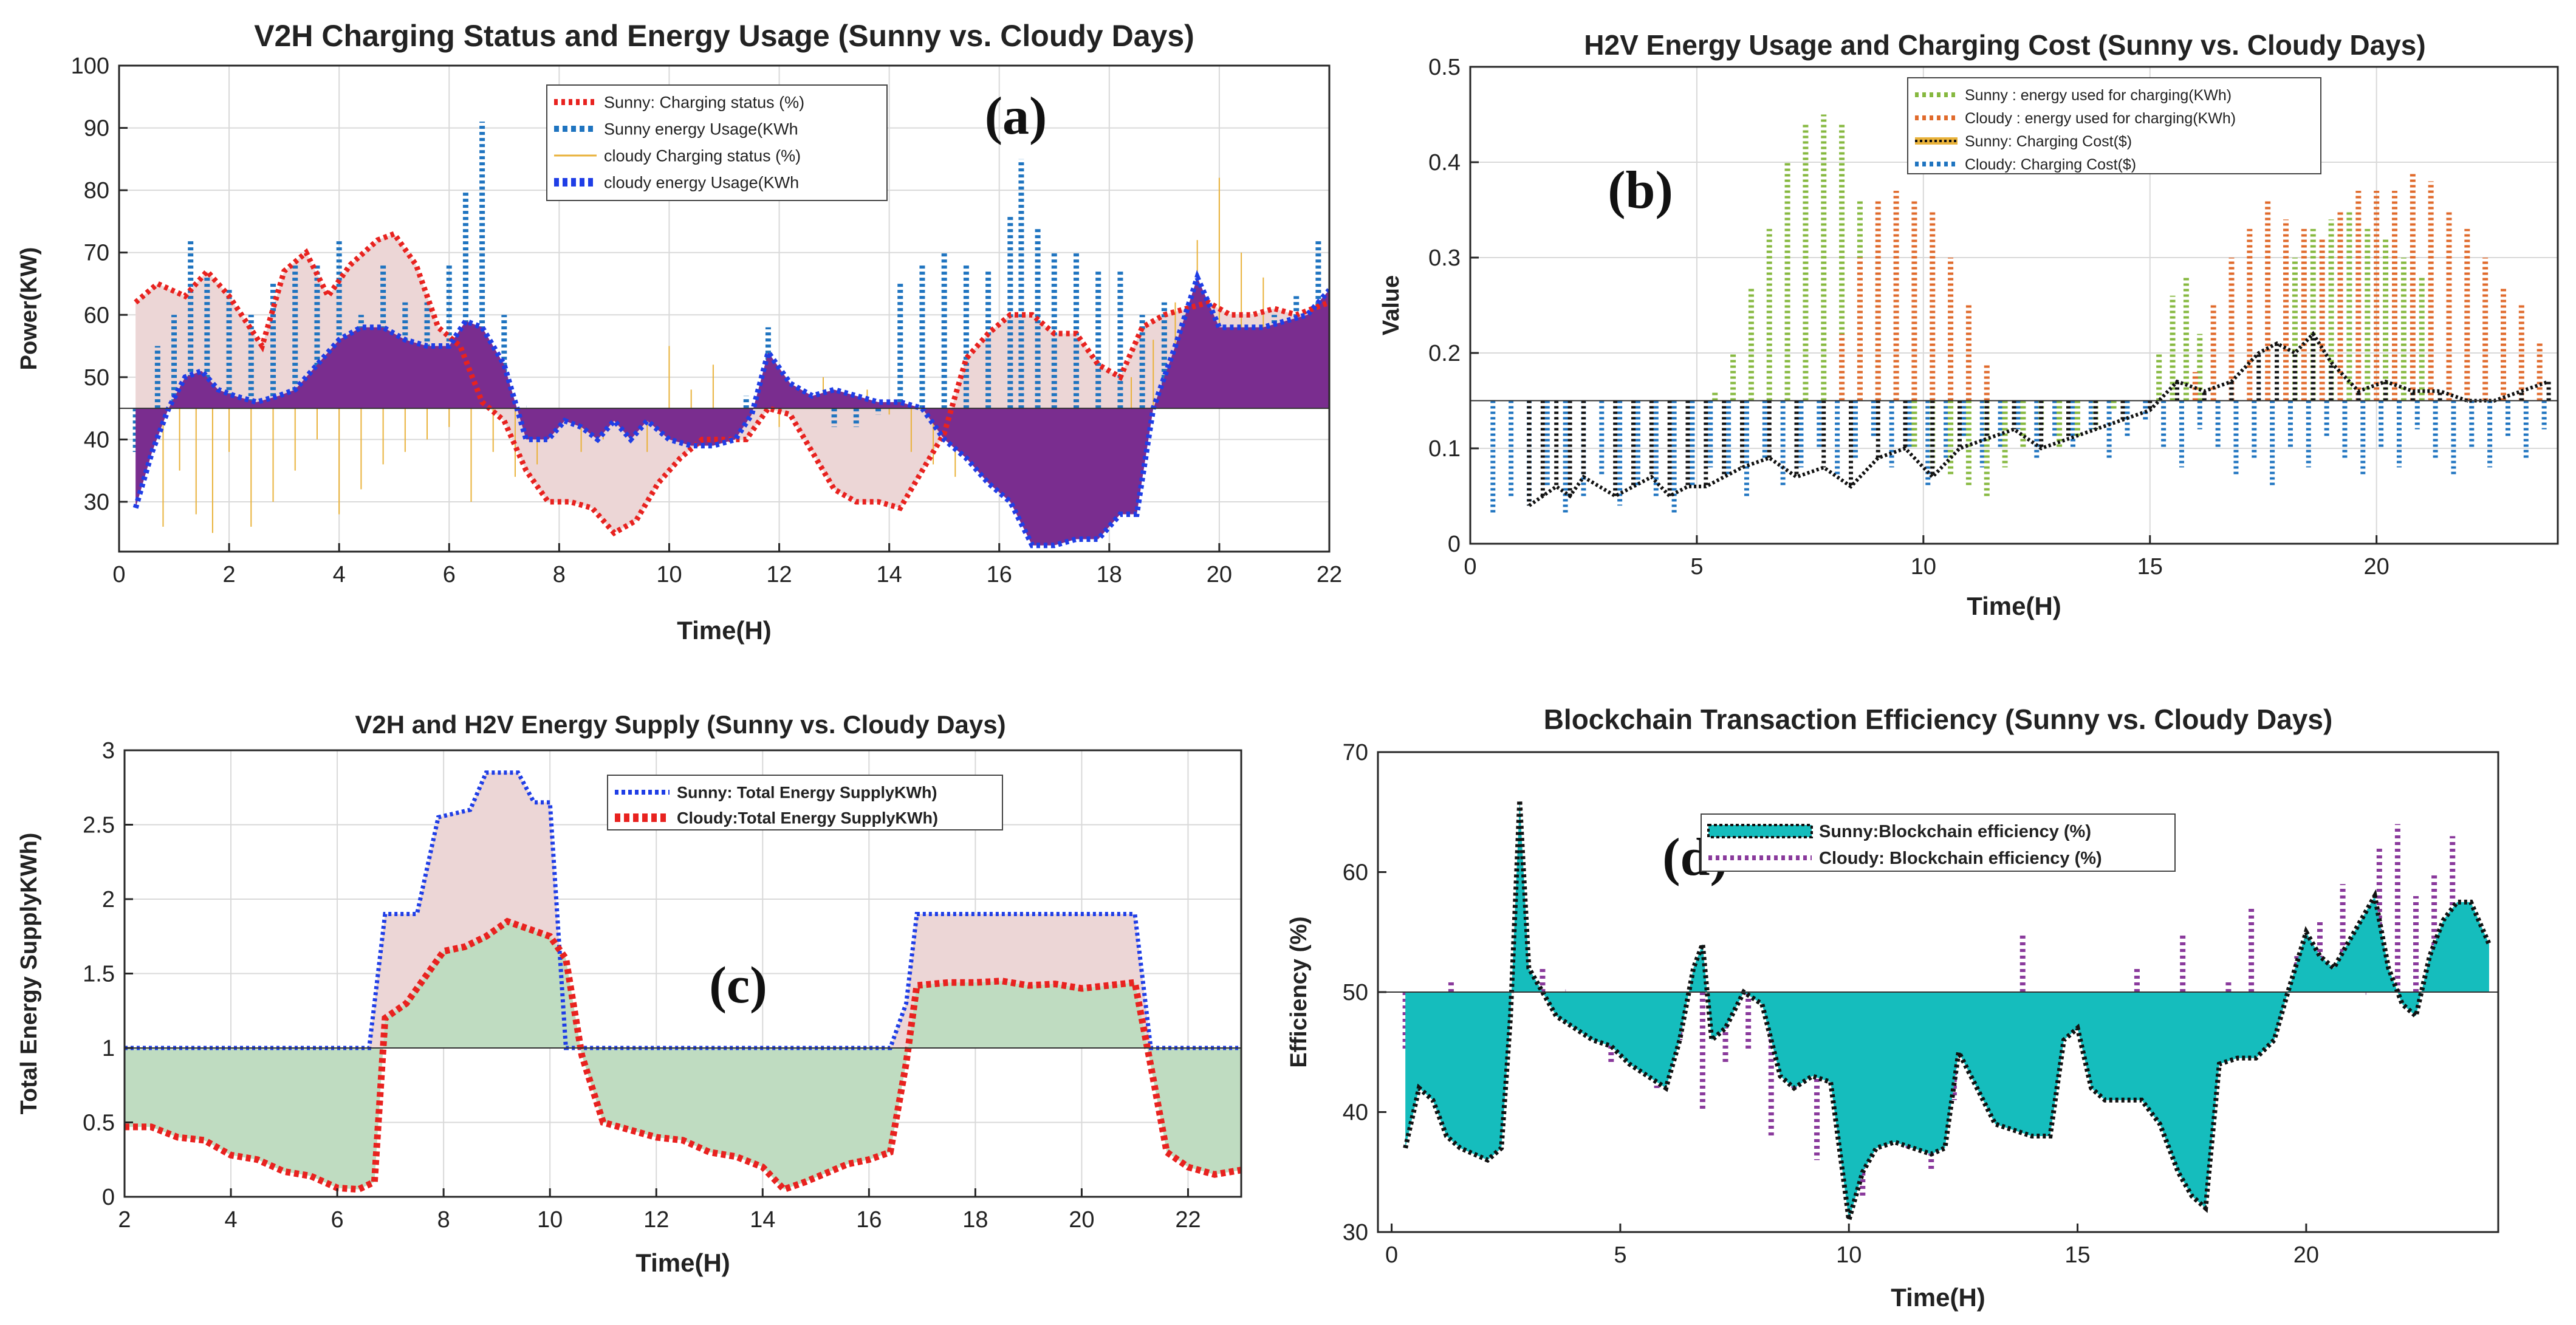 The height and width of the screenshot is (1325, 2576). What do you see at coordinates (449, 574) in the screenshot?
I see `x-tick-label: 6` at bounding box center [449, 574].